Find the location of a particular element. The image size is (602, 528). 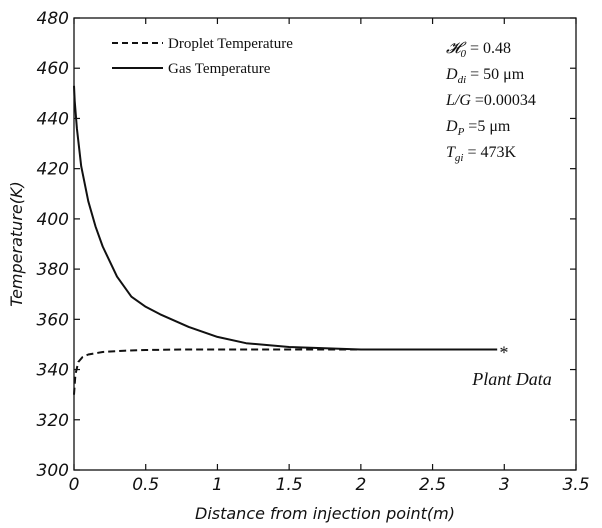

y-tick-label: 320 is located at coordinates (53, 421).